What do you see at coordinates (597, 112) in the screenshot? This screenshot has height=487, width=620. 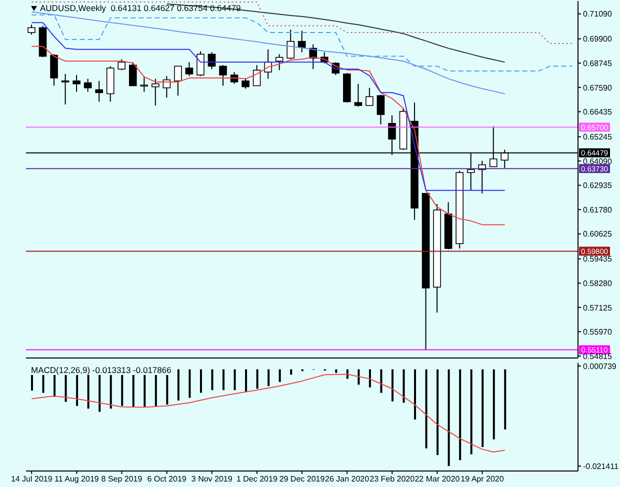 I see `y-tick-label: 0.66435` at bounding box center [597, 112].